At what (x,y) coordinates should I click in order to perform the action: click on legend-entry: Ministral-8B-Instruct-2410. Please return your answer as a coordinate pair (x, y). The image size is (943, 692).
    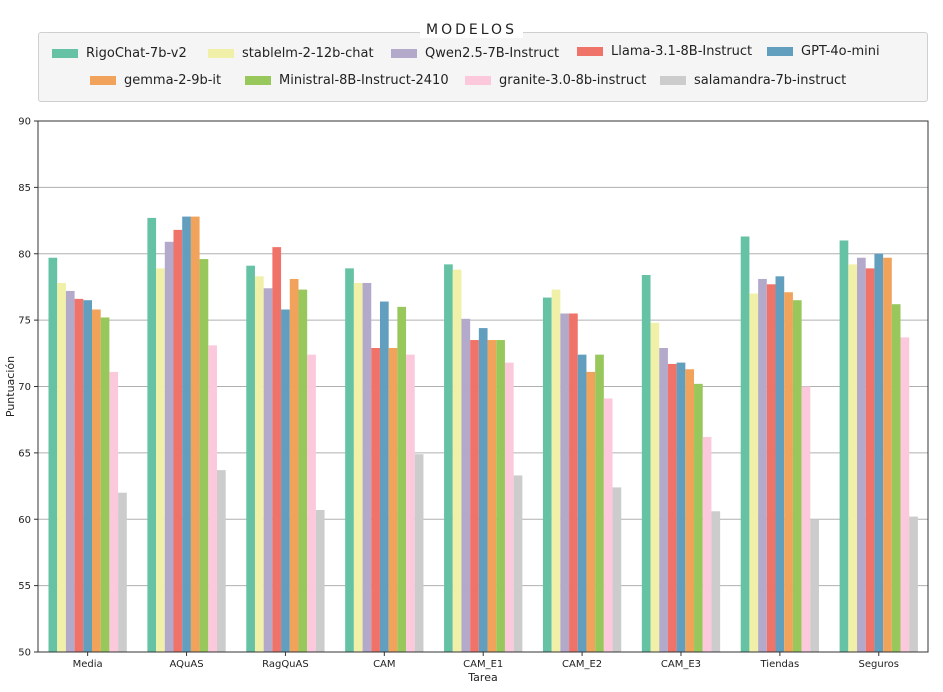
    Looking at the image, I should click on (347, 80).